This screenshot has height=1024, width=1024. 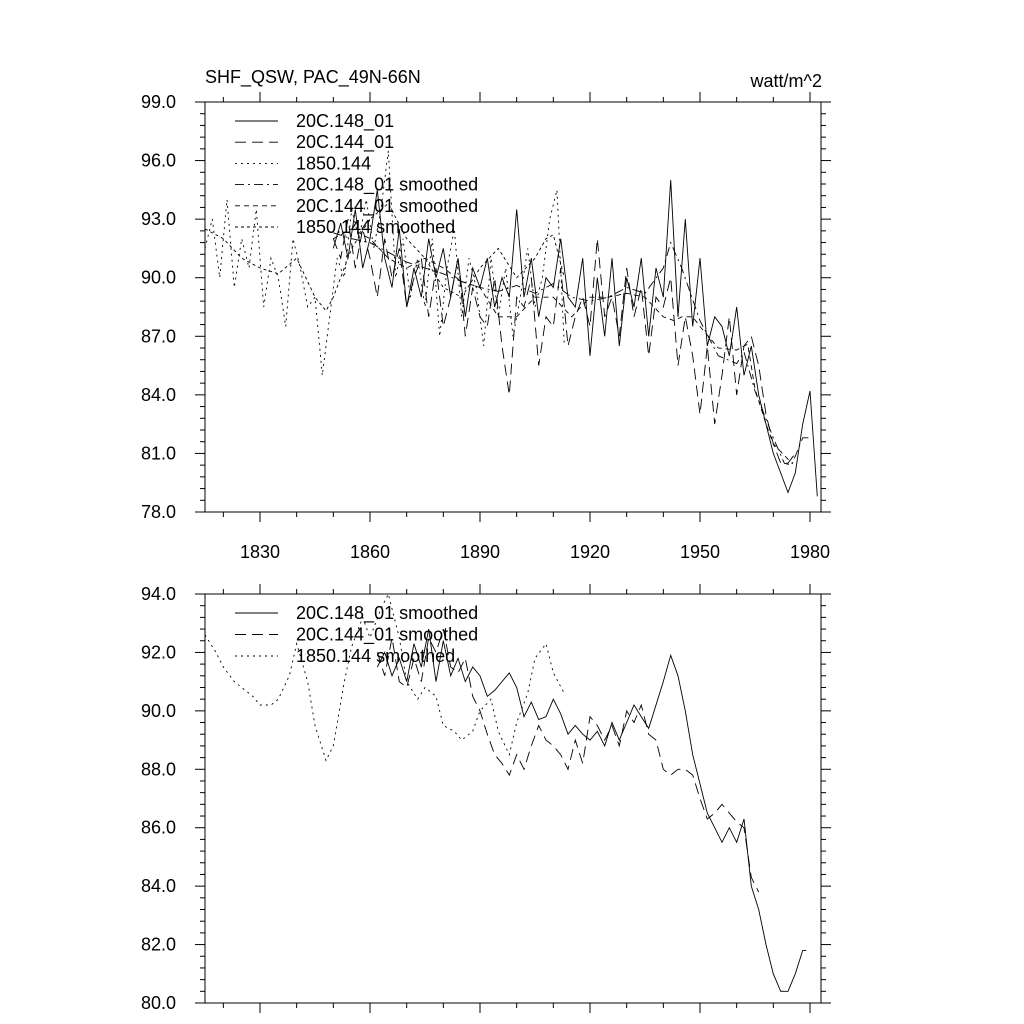 I want to click on y-tick-label: 86.0, so click(x=158, y=828).